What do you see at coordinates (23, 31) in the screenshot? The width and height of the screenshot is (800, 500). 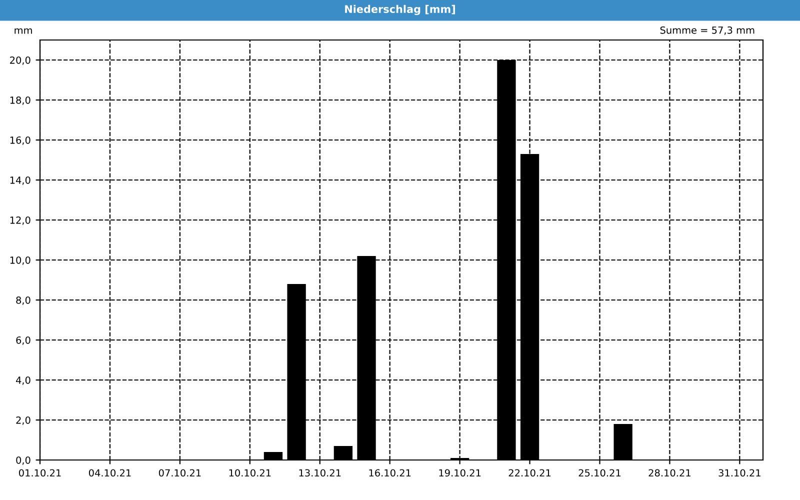 I see `y-axis-title: mm` at bounding box center [23, 31].